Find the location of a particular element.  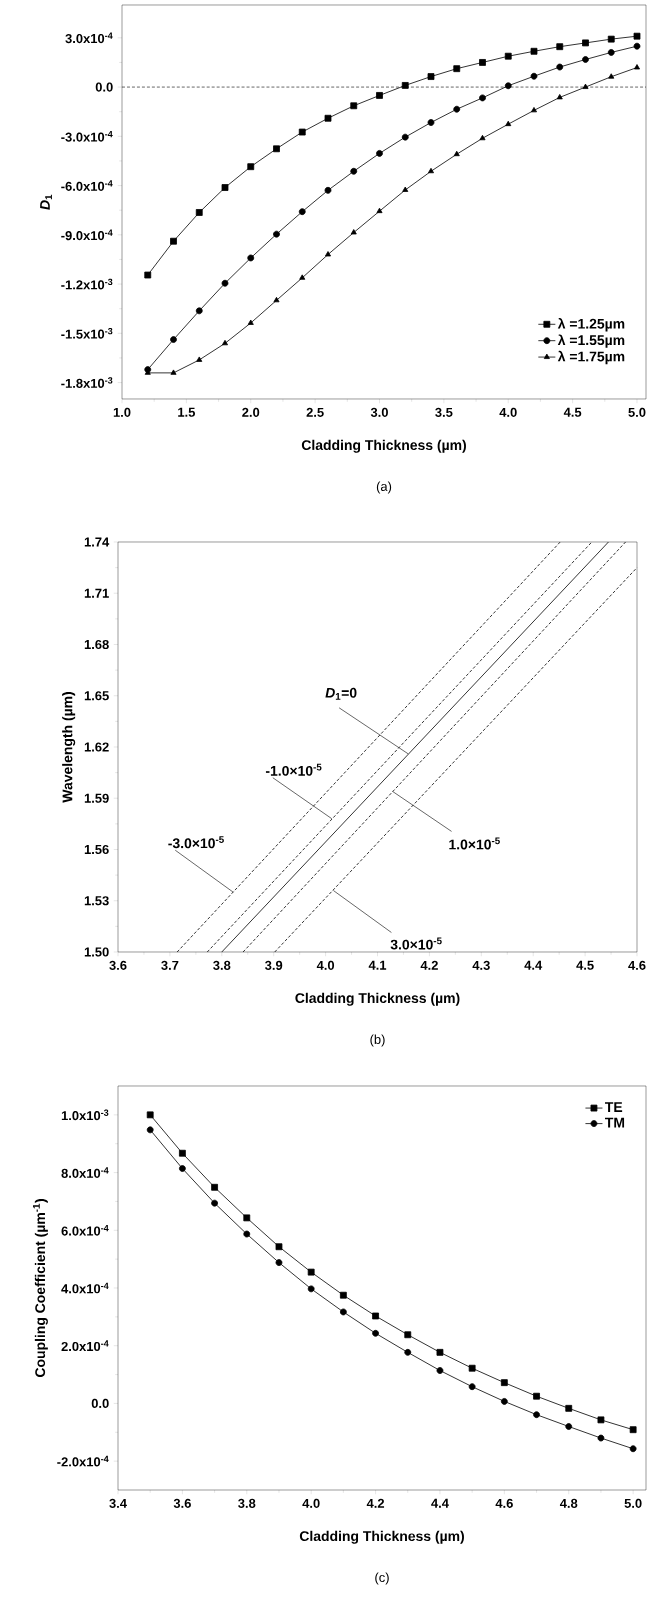

x-tick-label: 4.3 is located at coordinates (481, 965).